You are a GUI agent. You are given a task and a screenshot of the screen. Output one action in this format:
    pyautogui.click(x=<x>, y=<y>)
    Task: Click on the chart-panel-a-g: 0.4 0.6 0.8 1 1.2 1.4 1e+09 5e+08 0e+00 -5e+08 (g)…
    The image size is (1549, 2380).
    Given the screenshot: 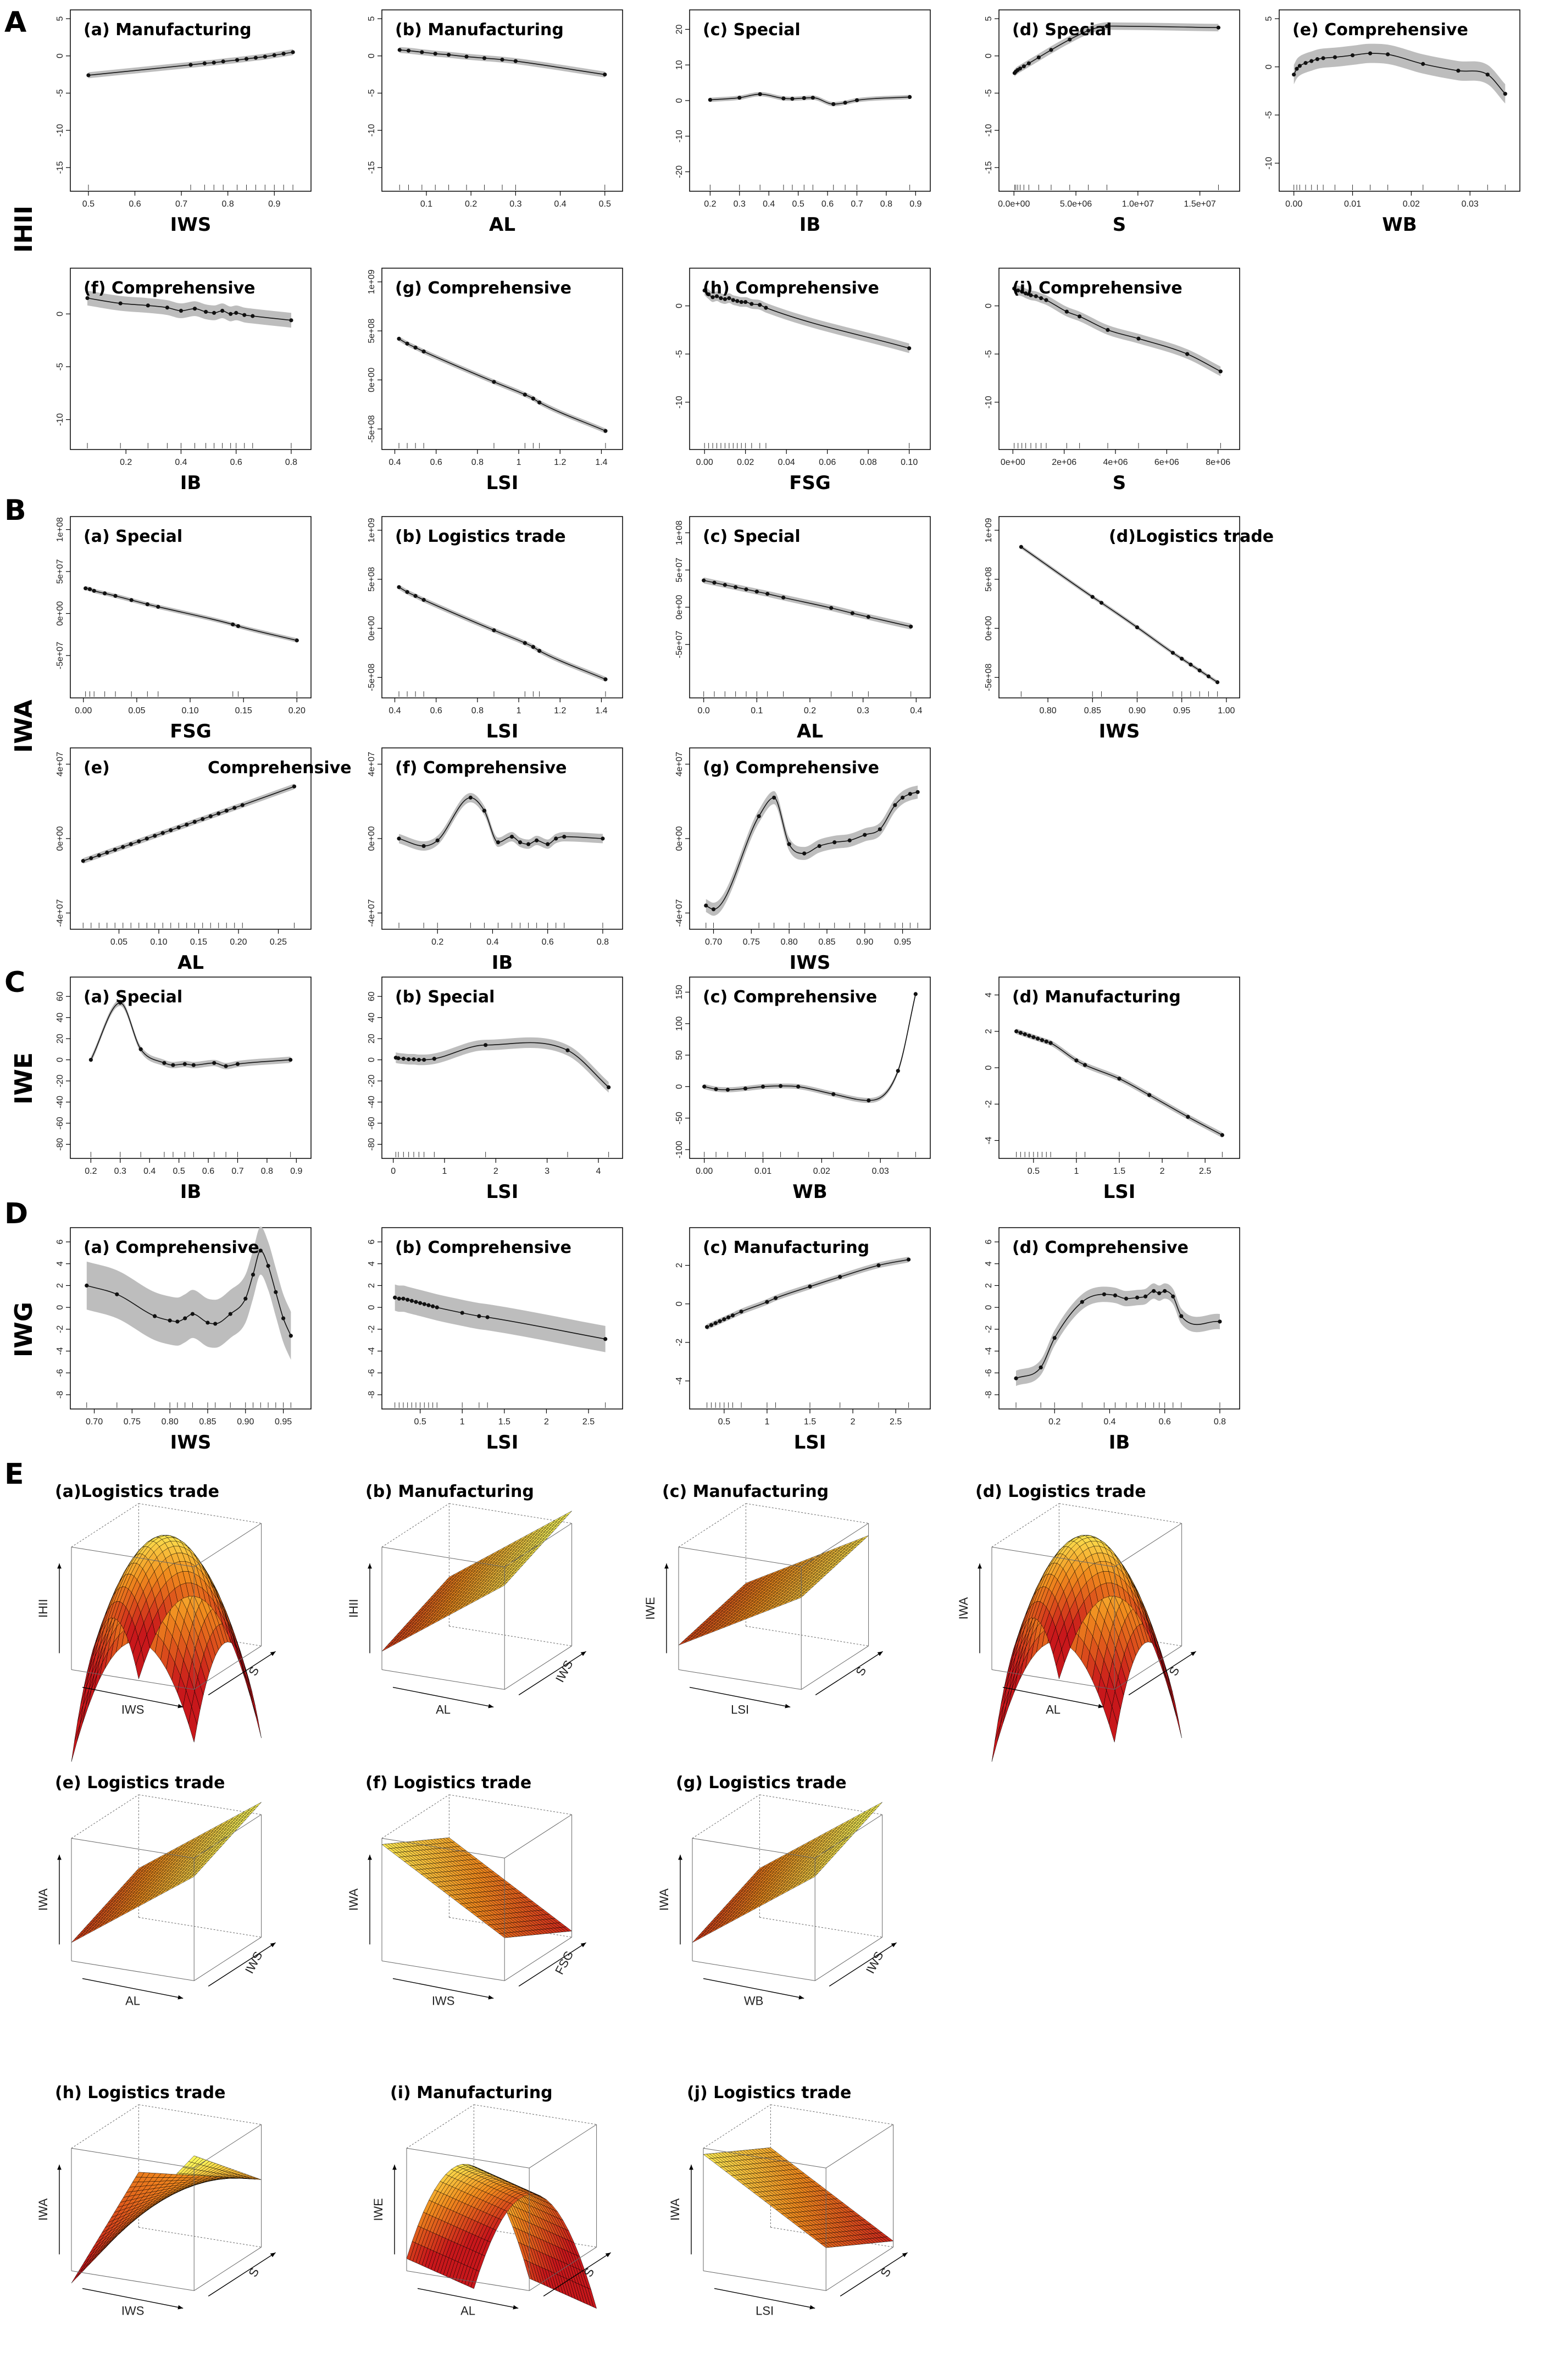 What is the action you would take?
    pyautogui.click(x=495, y=381)
    